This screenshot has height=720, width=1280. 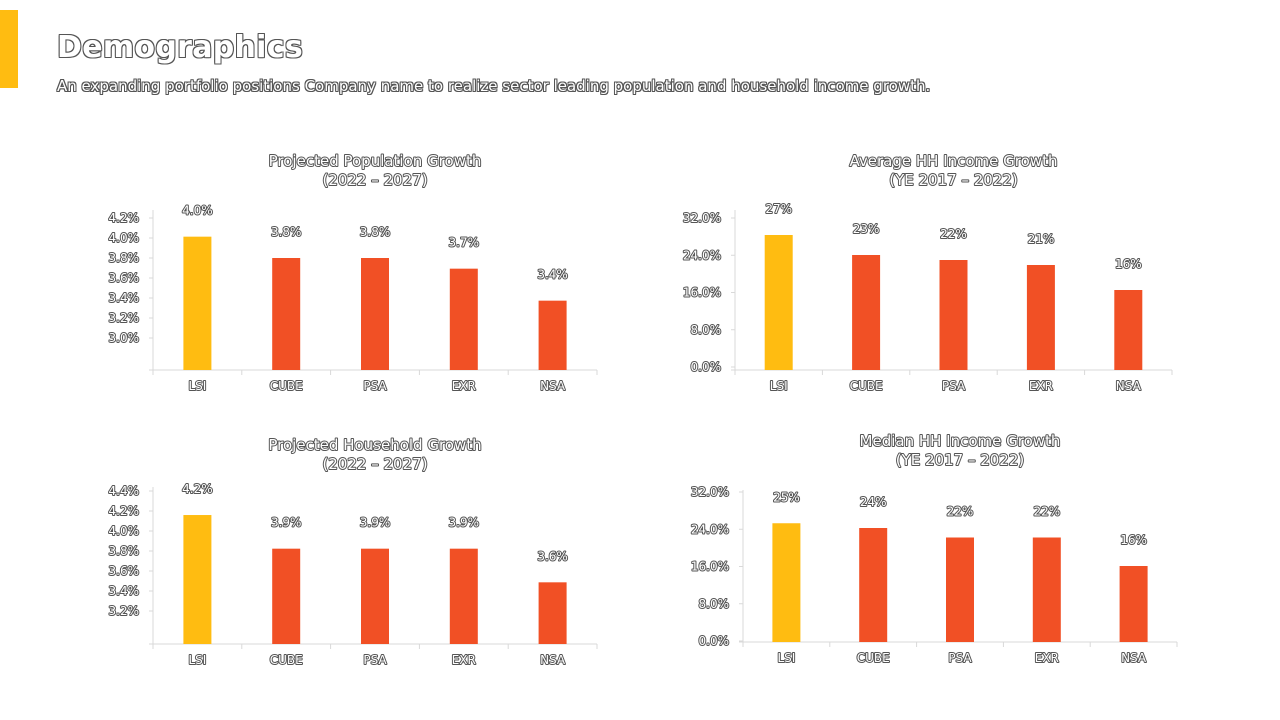 I want to click on data-label: 24%, so click(x=873, y=502).